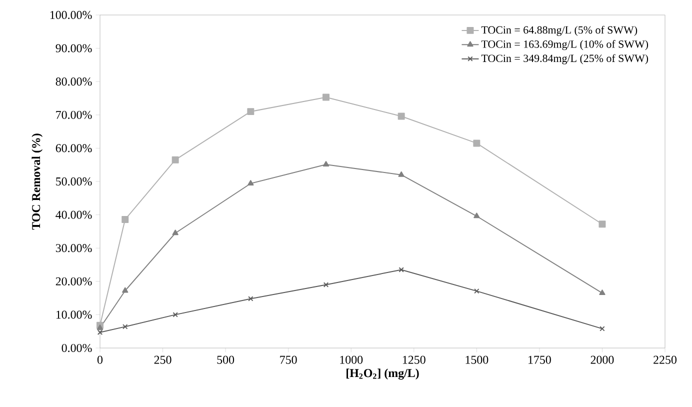 This screenshot has height=407, width=692. Describe the element at coordinates (163, 360) in the screenshot. I see `x-tick-label: 250` at that location.